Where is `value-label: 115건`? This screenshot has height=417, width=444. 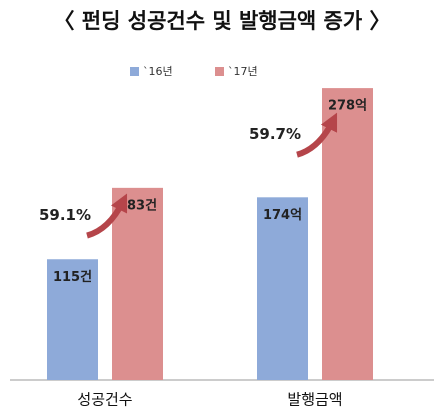
value-label: 115건 is located at coordinates (72, 277).